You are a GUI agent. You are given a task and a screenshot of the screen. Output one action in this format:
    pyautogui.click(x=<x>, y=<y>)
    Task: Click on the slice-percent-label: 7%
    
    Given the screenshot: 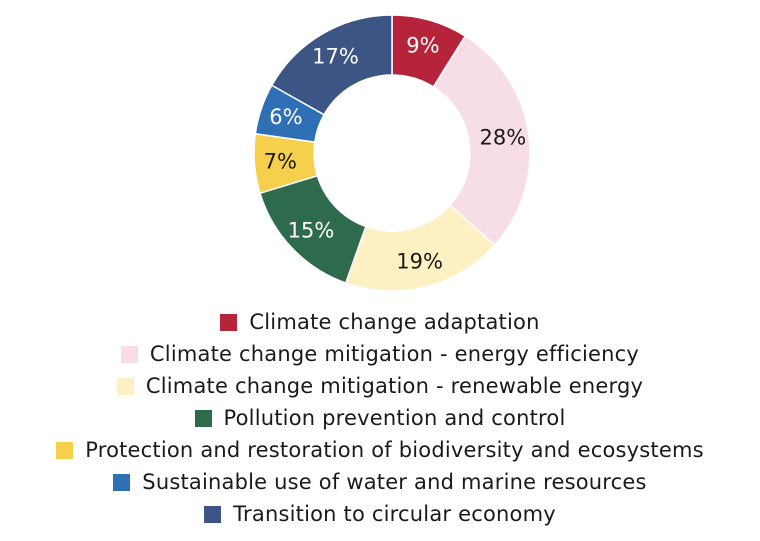 What is the action you would take?
    pyautogui.click(x=280, y=162)
    